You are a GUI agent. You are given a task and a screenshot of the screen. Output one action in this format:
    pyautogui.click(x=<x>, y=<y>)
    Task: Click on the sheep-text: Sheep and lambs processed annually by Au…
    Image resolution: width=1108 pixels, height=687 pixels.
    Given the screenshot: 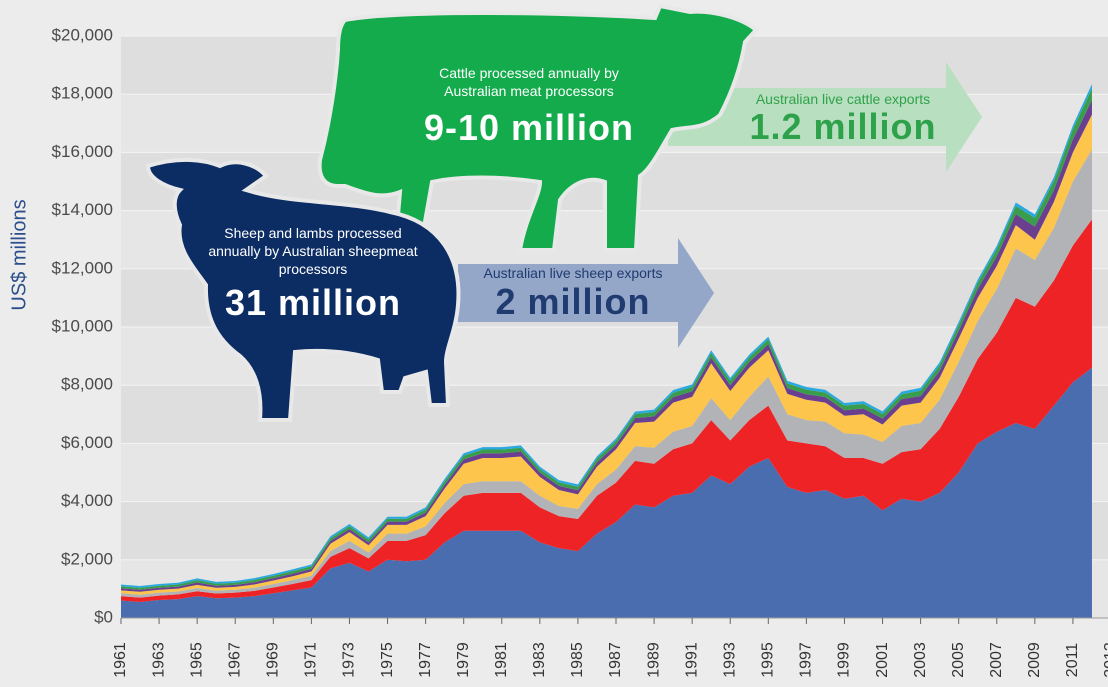 What is the action you would take?
    pyautogui.click(x=313, y=251)
    